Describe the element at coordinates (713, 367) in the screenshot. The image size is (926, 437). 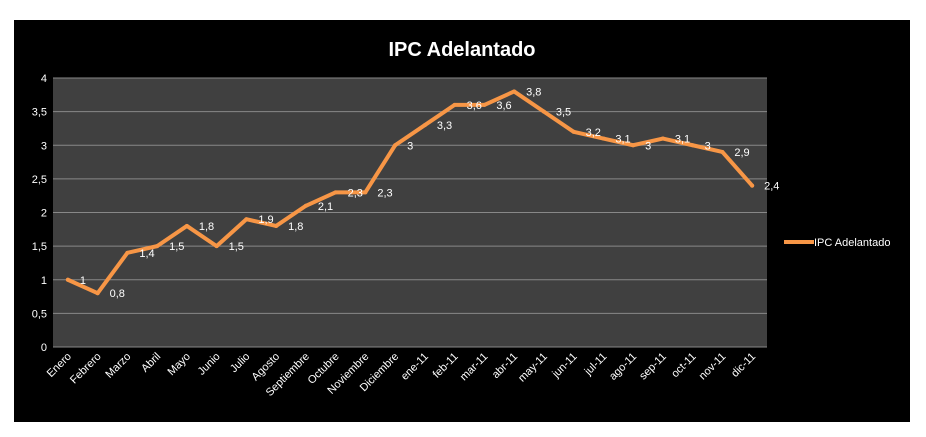
I see `x-tick-label: nov-11` at that location.